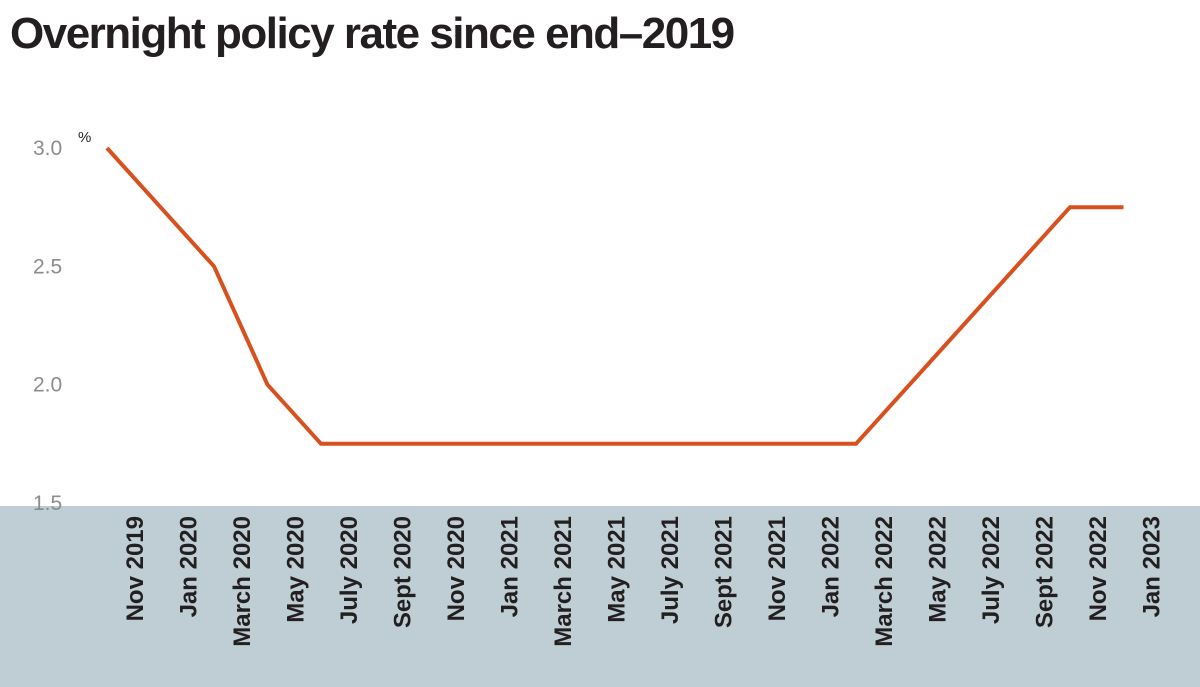 This screenshot has width=1200, height=687. What do you see at coordinates (831, 566) in the screenshot?
I see `x-tick-label: Jan 2022` at bounding box center [831, 566].